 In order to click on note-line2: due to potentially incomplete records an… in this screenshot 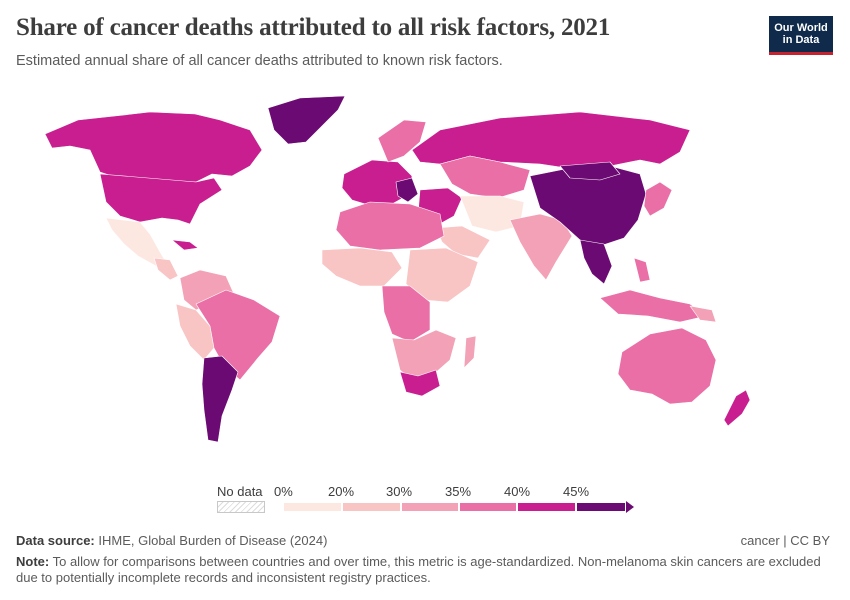, I will do `click(223, 577)`.